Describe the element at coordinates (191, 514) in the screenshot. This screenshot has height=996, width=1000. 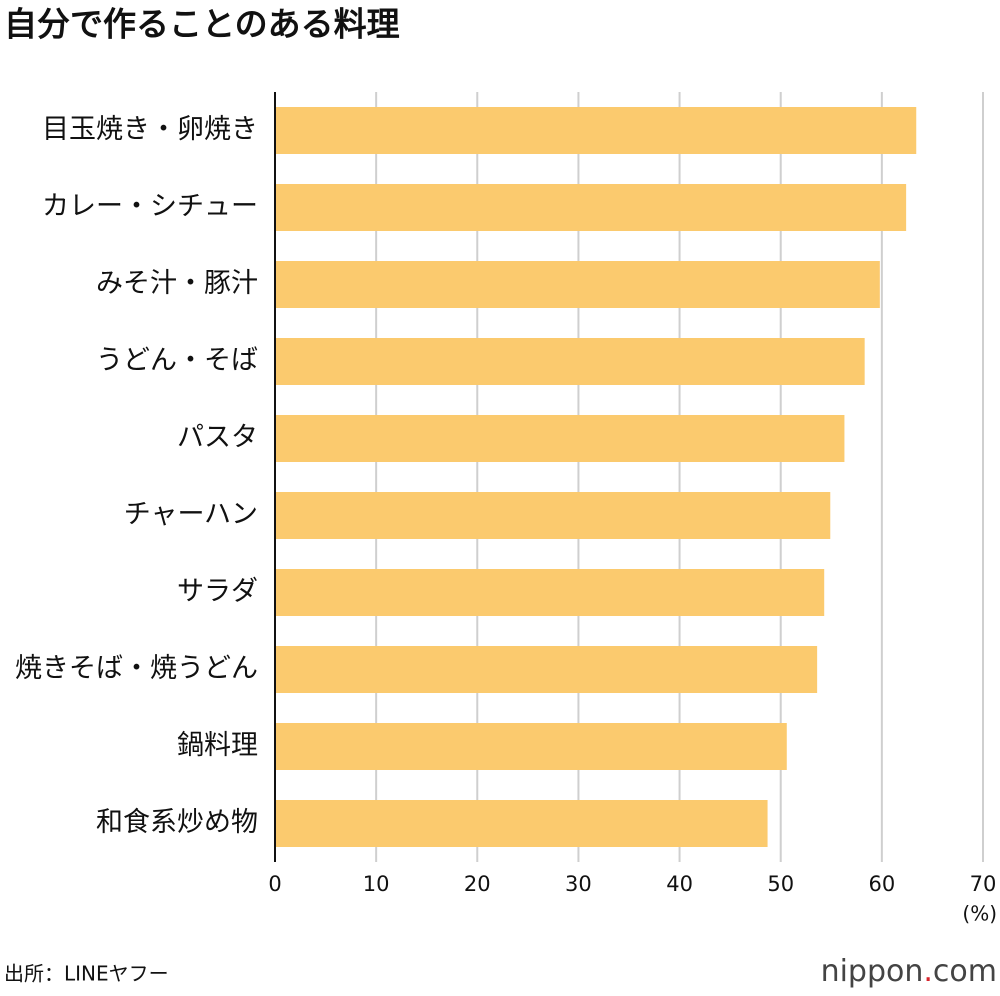
I see `y-tick-label: チャーハン` at that location.